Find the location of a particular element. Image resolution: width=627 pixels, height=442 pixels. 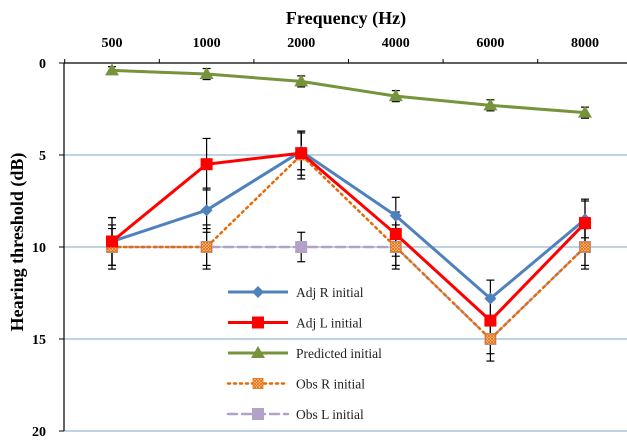

x-axis-title: Frequency (Hz) is located at coordinates (346, 18).